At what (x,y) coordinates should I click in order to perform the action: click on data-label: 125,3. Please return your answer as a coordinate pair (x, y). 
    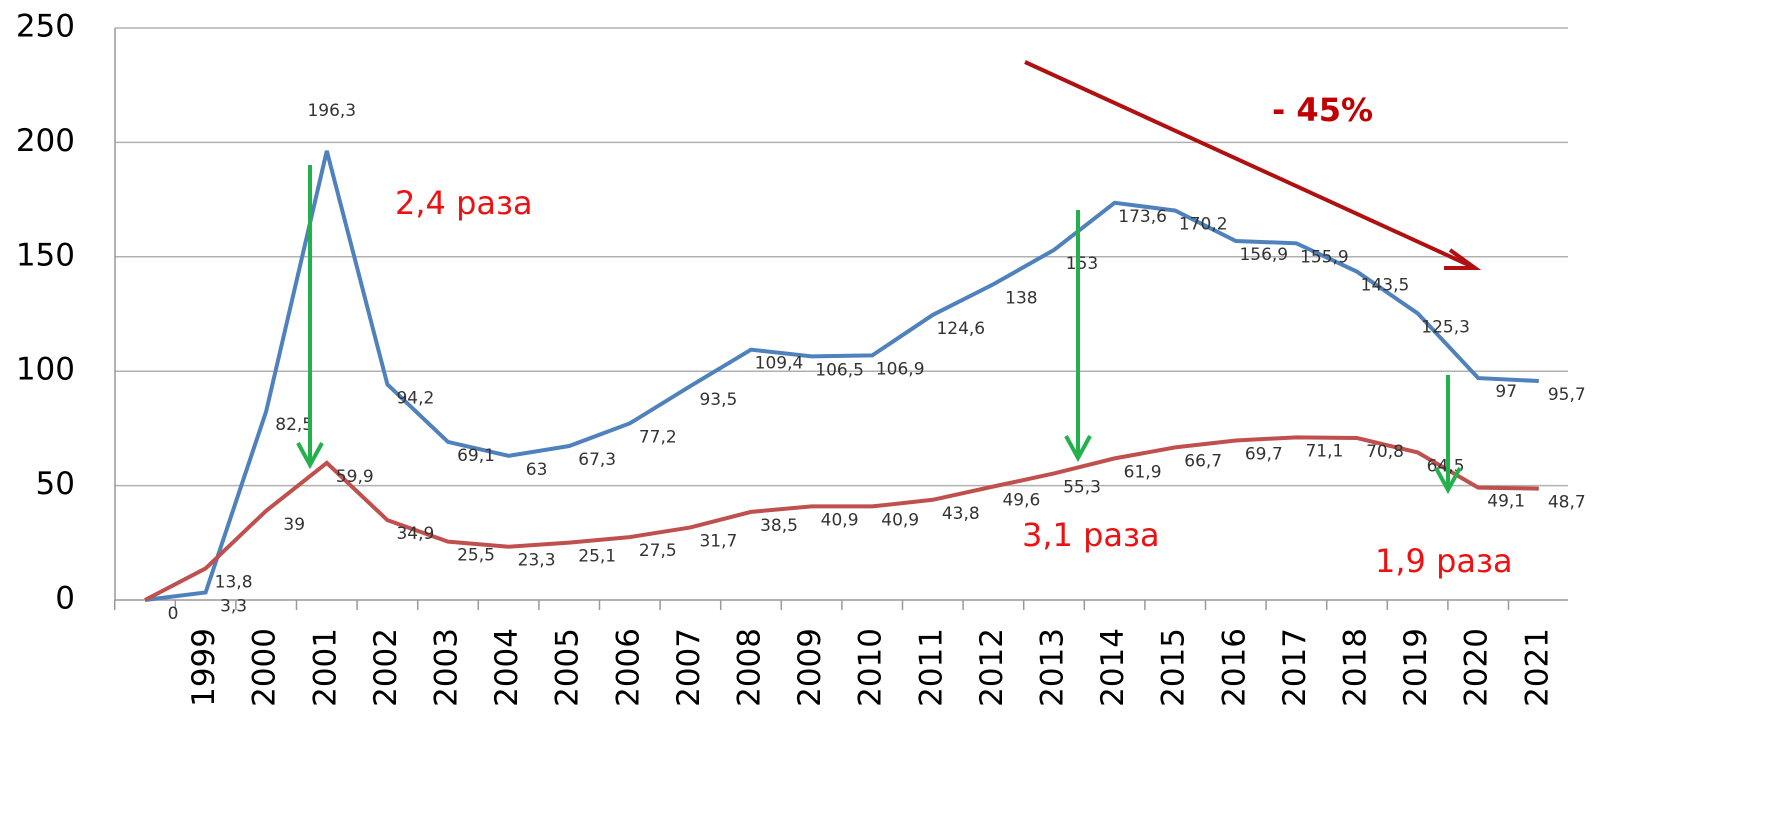
    Looking at the image, I should click on (1445, 327).